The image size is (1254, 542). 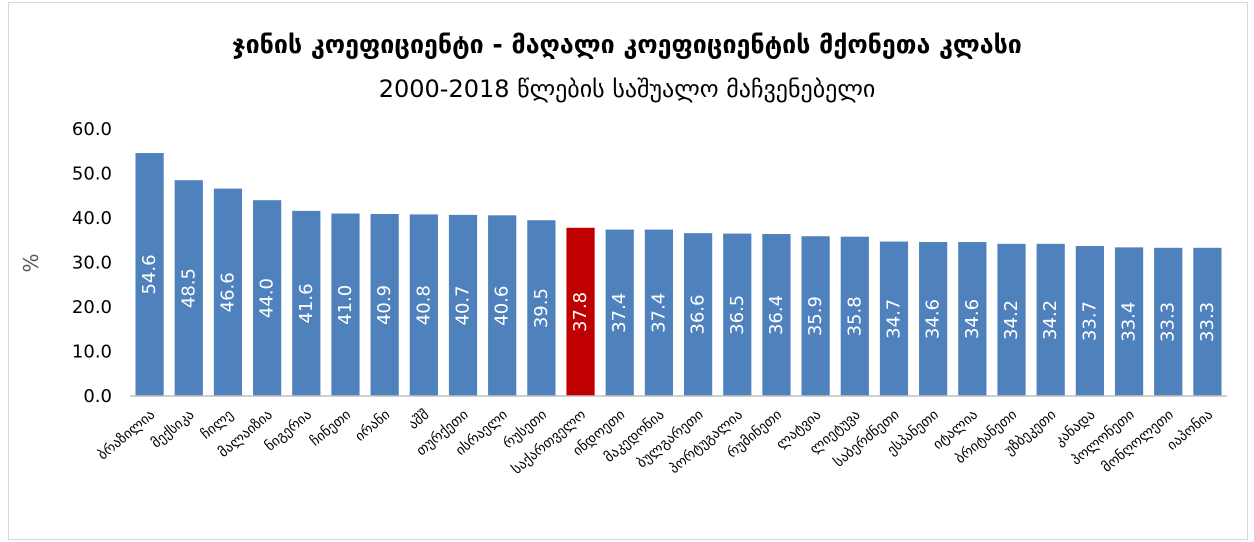 I want to click on value-label-15: 36.5, so click(x=737, y=315).